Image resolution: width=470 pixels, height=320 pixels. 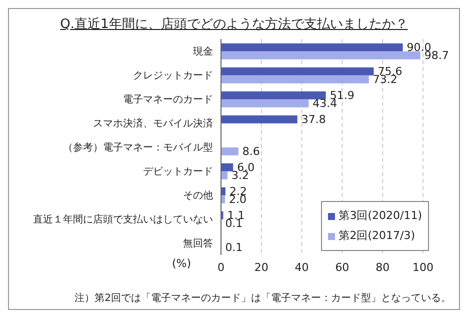 I want to click on y-tick-label: 直近１年間に店頭で支払いはしていない, so click(x=123, y=220).